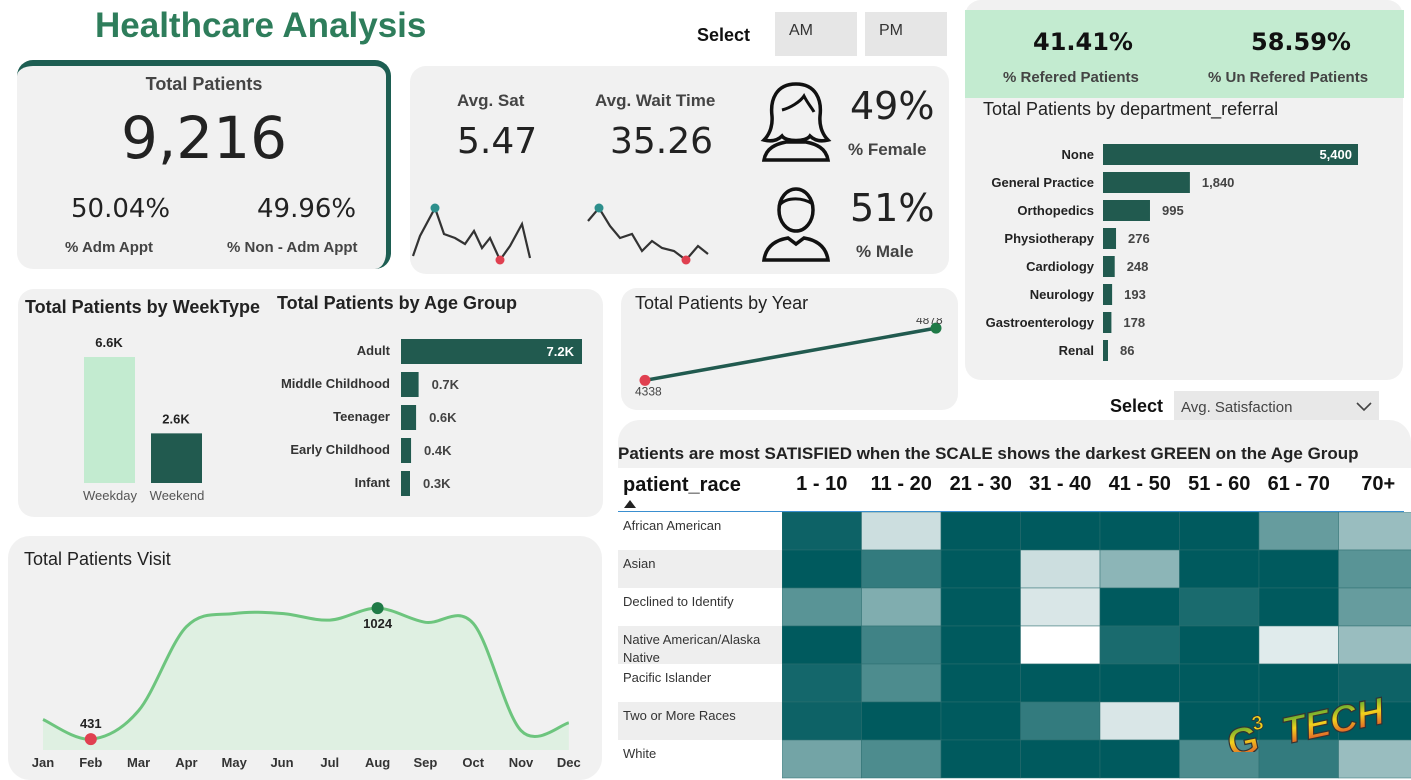 This screenshot has width=1411, height=780. Describe the element at coordinates (901, 484) in the screenshot. I see `heatmap-column-header: 11 - 20` at that location.